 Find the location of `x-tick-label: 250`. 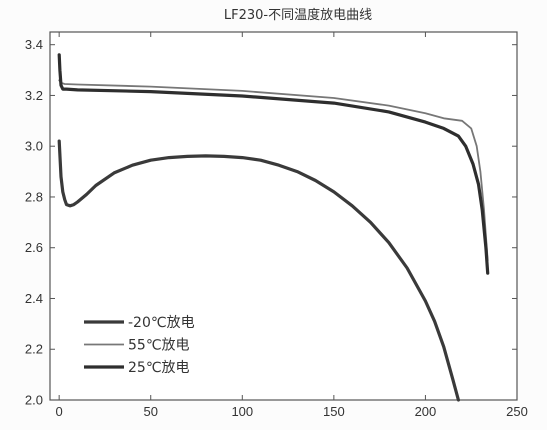

x-tick-label: 250 is located at coordinates (517, 411).